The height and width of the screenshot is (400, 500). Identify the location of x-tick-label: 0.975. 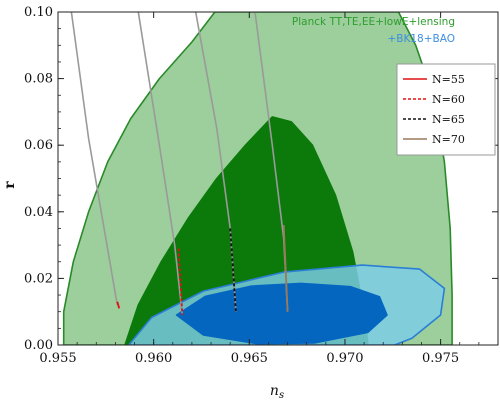
(440, 358).